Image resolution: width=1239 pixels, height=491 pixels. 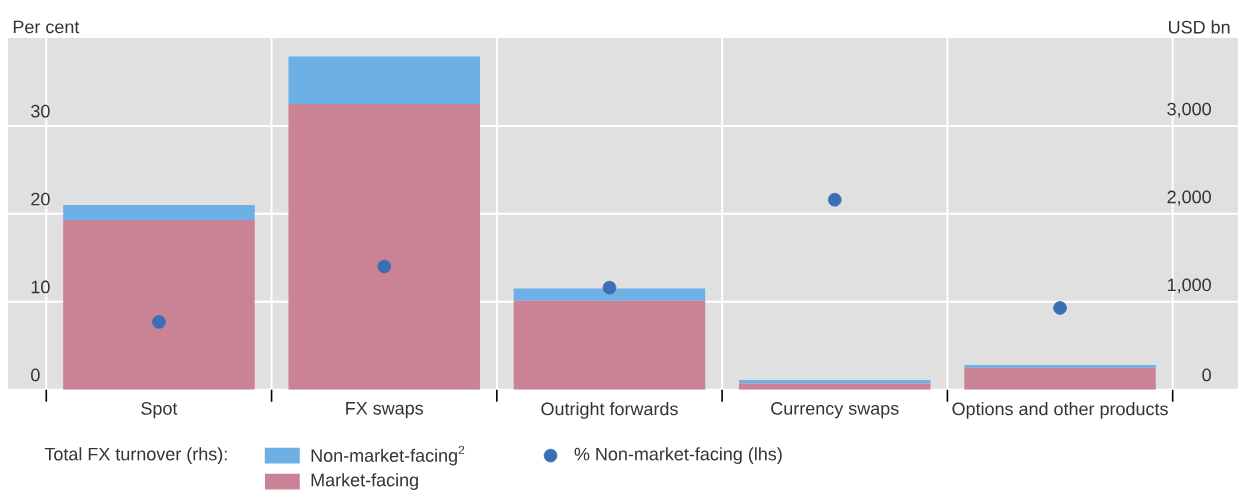 I want to click on x-tick-label: Outright forwards, so click(x=609, y=411).